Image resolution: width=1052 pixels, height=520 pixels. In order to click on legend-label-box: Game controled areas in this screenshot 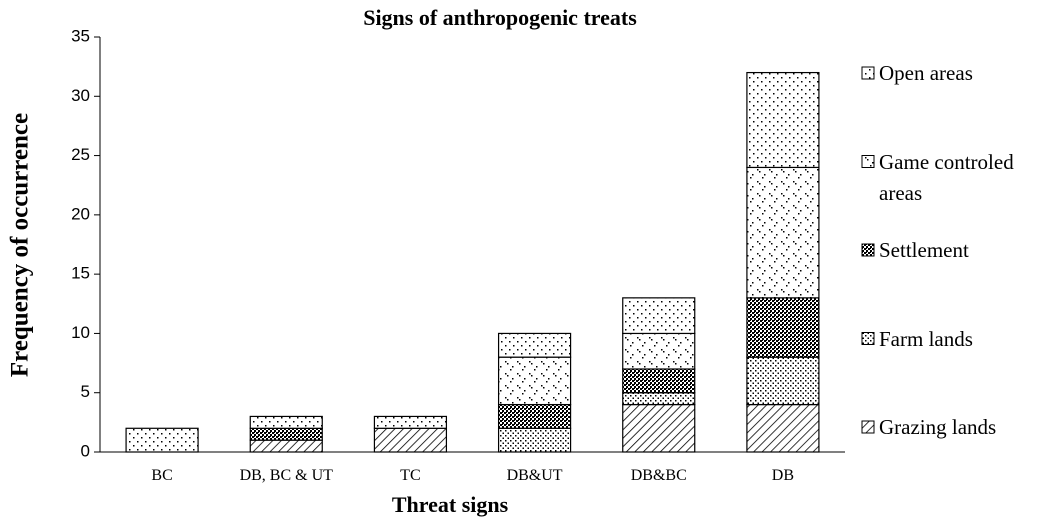, I will do `click(946, 177)`.